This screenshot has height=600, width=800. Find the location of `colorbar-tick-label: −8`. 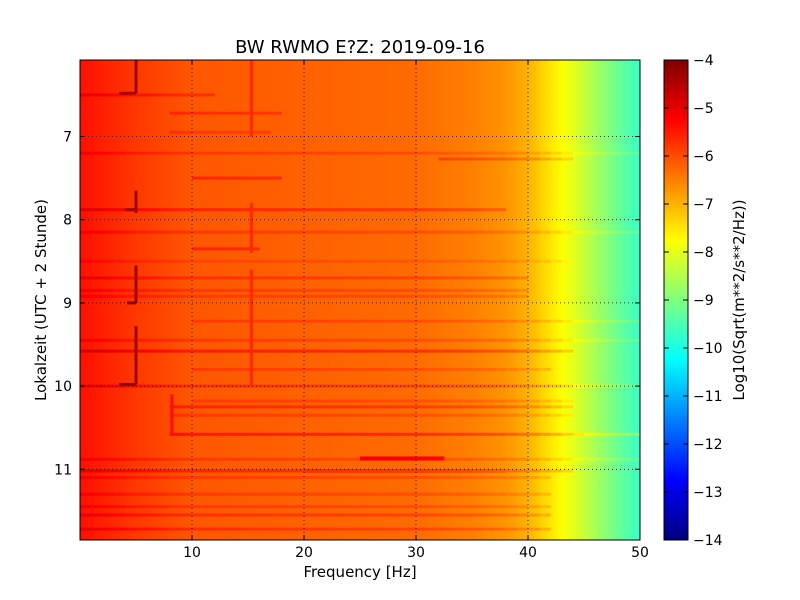

colorbar-tick-label: −8 is located at coordinates (703, 253).